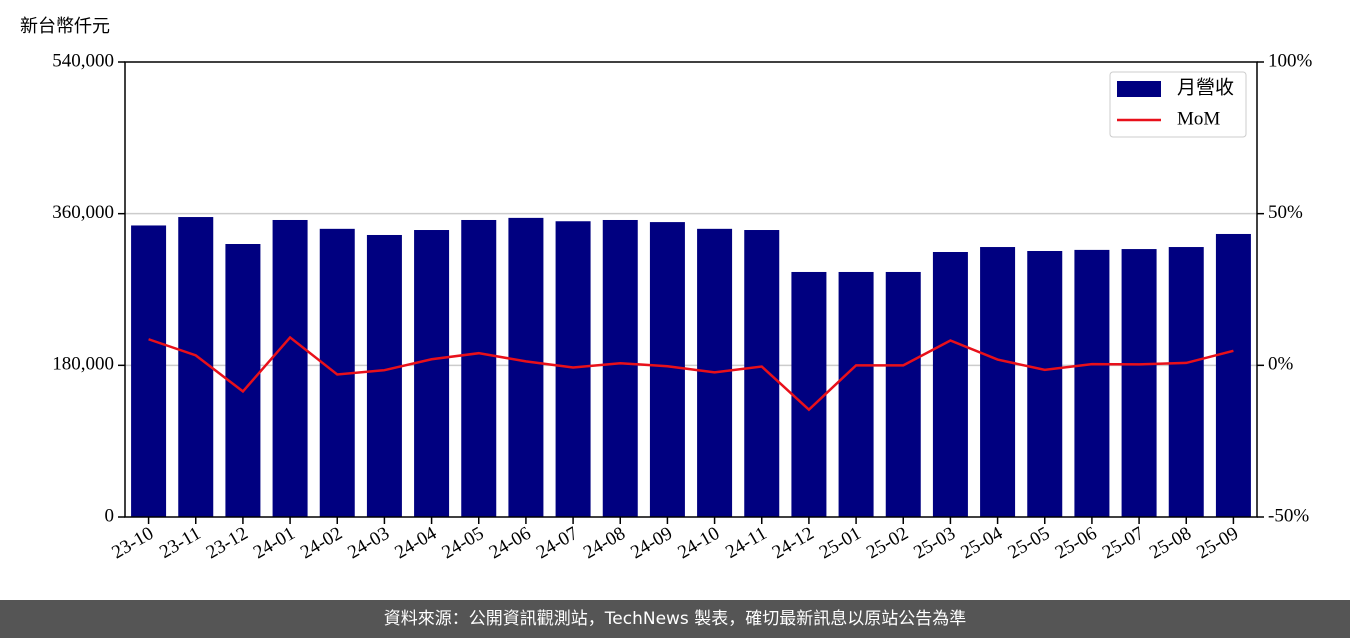 This screenshot has height=638, width=1350. Describe the element at coordinates (604, 543) in the screenshot. I see `x-tick-label: 24-08` at that location.